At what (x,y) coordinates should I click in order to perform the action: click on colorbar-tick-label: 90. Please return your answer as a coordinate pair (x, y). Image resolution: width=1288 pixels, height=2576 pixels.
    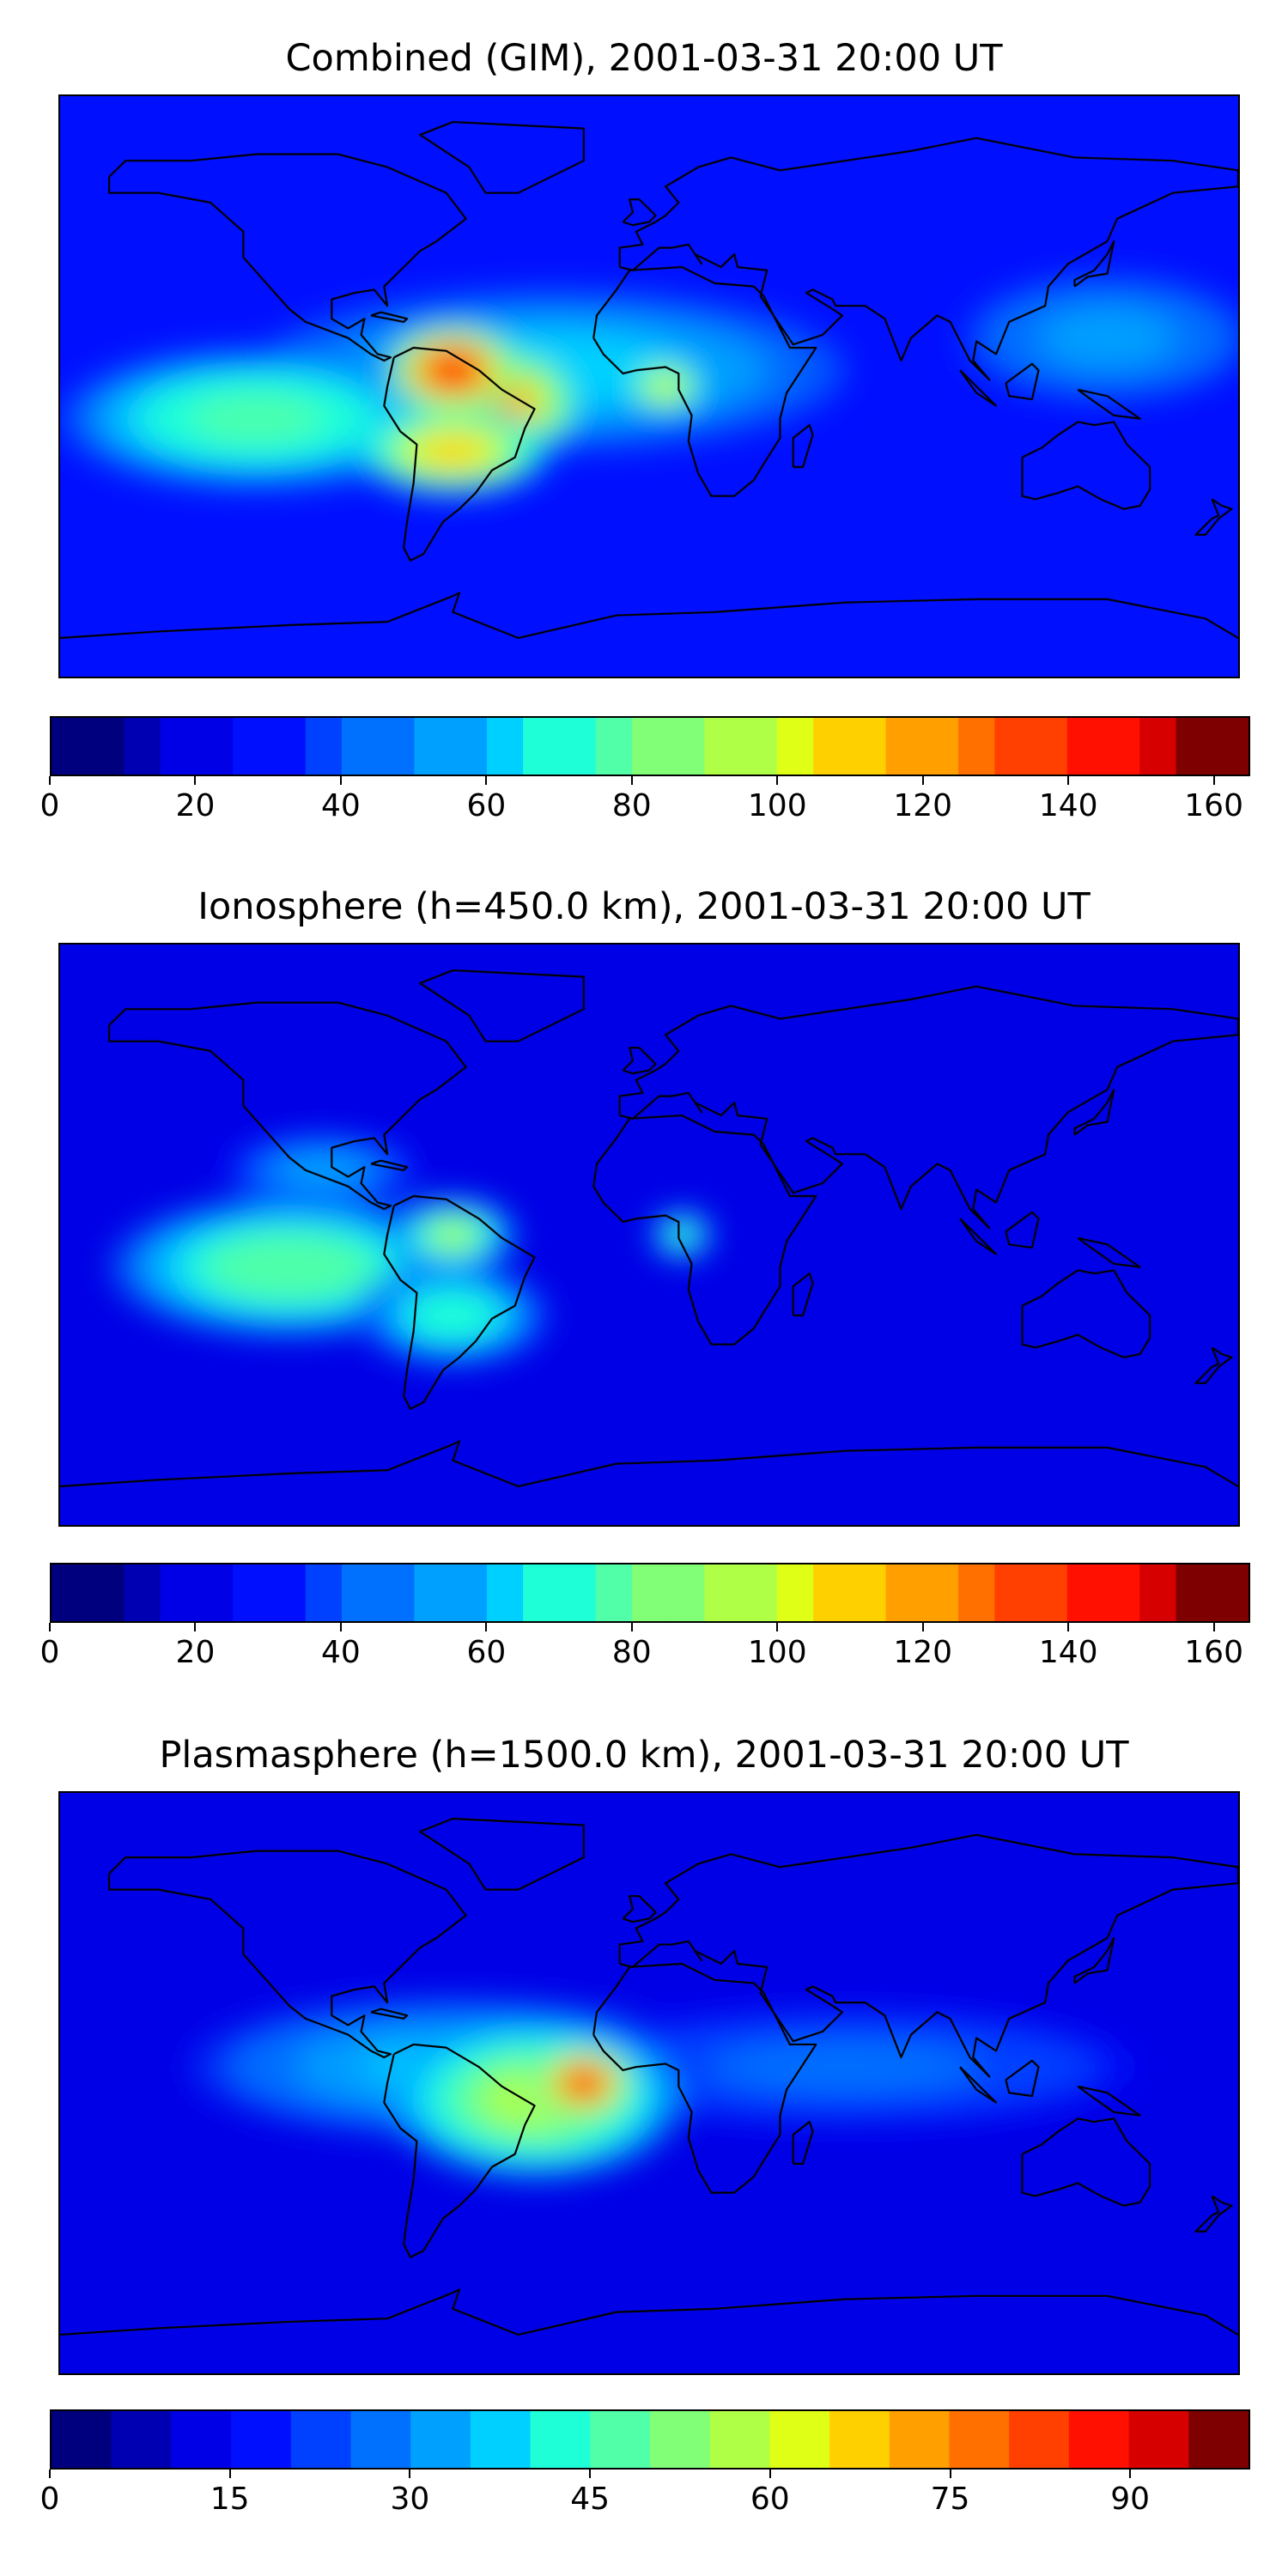
    Looking at the image, I should click on (1130, 2500).